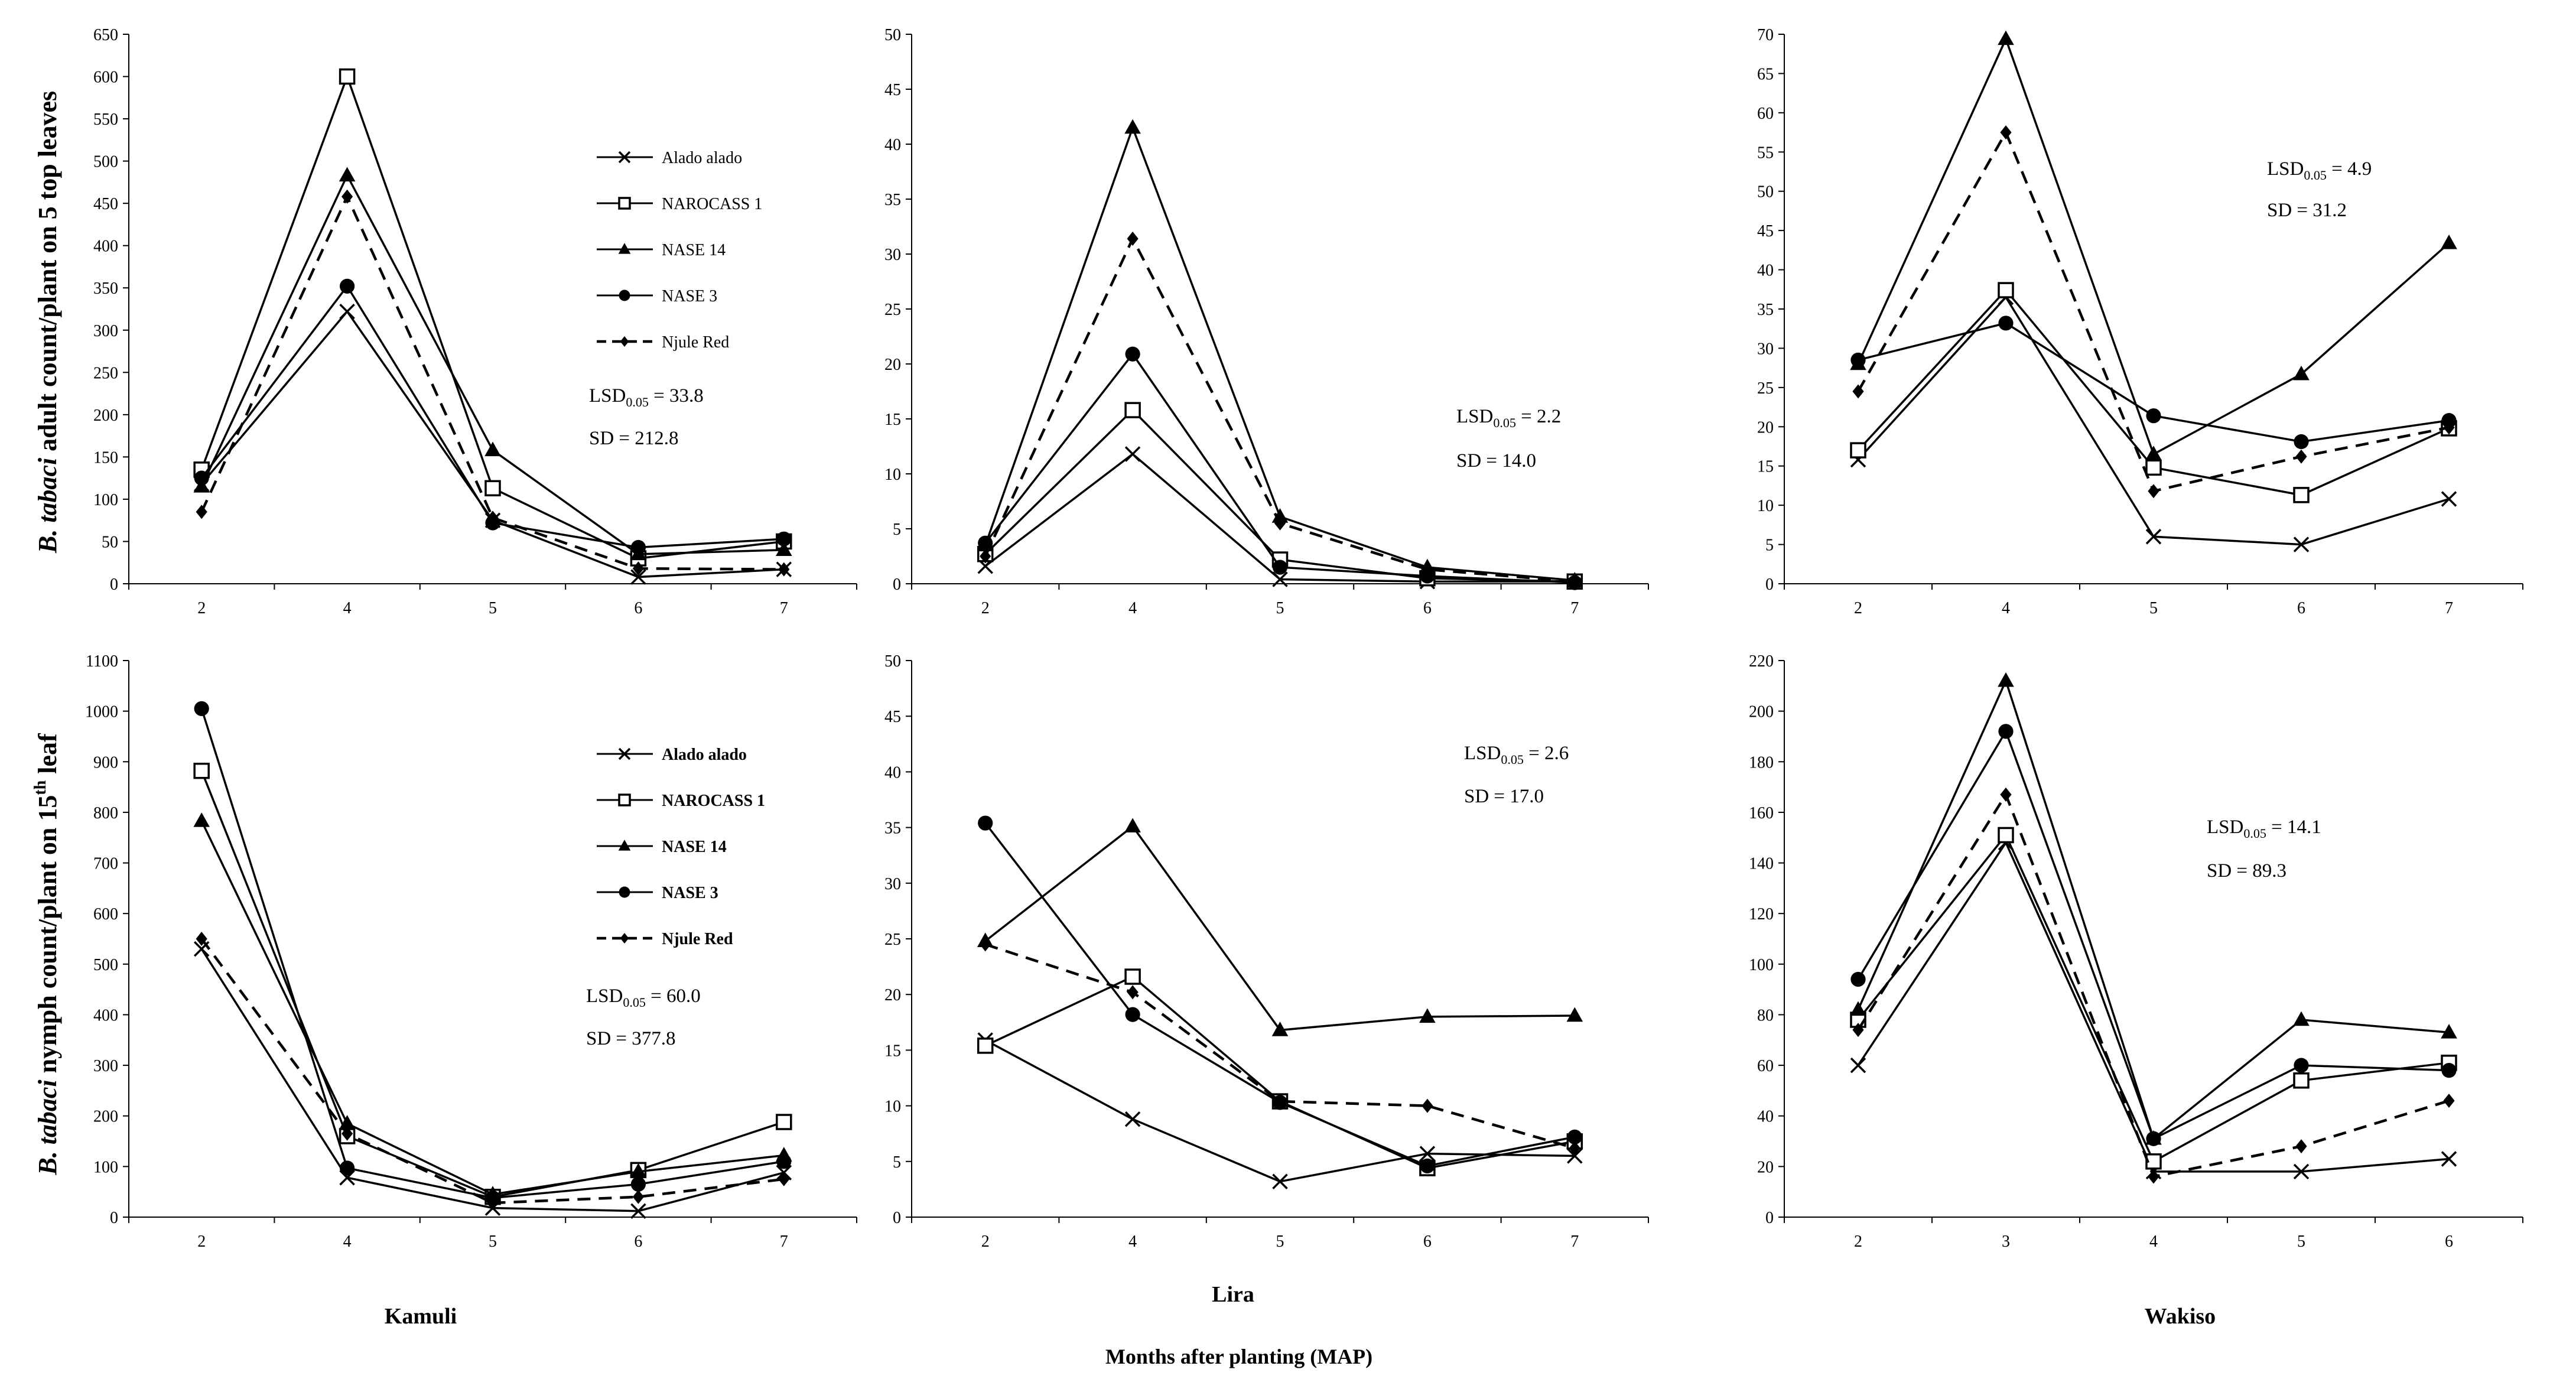 The width and height of the screenshot is (2576, 1392). What do you see at coordinates (202, 1241) in the screenshot?
I see `x-tick-label: 2` at bounding box center [202, 1241].